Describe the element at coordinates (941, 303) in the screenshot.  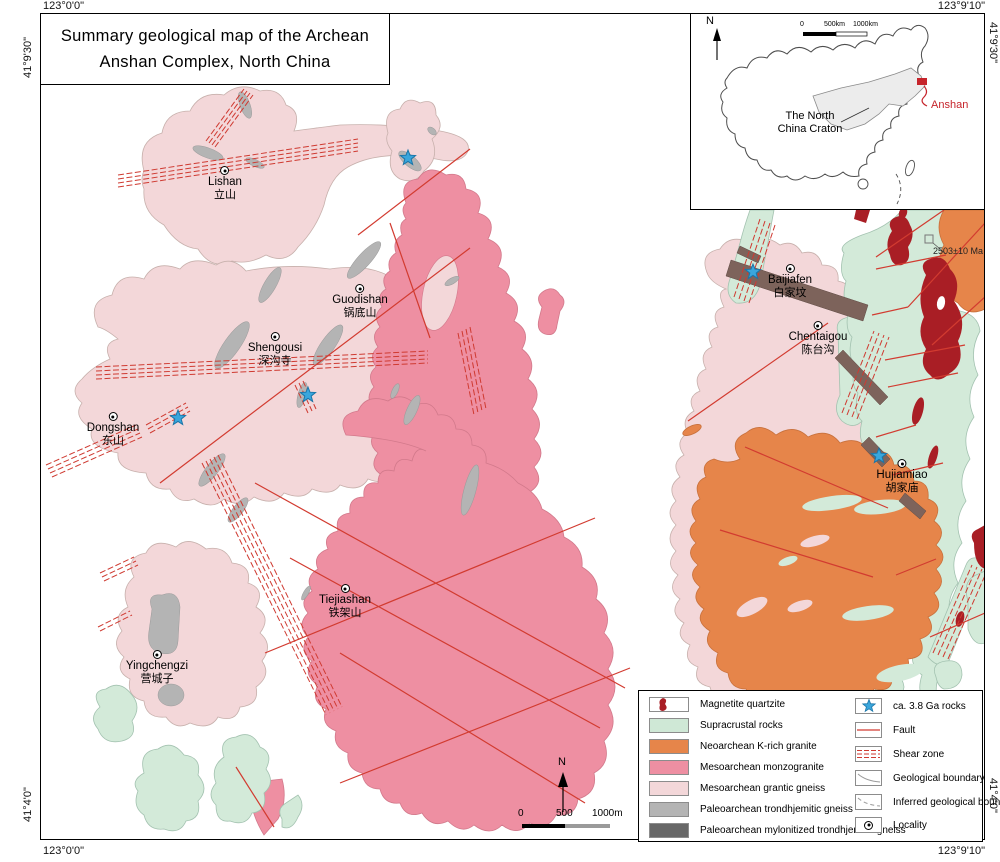
I see `quartzite-window` at that location.